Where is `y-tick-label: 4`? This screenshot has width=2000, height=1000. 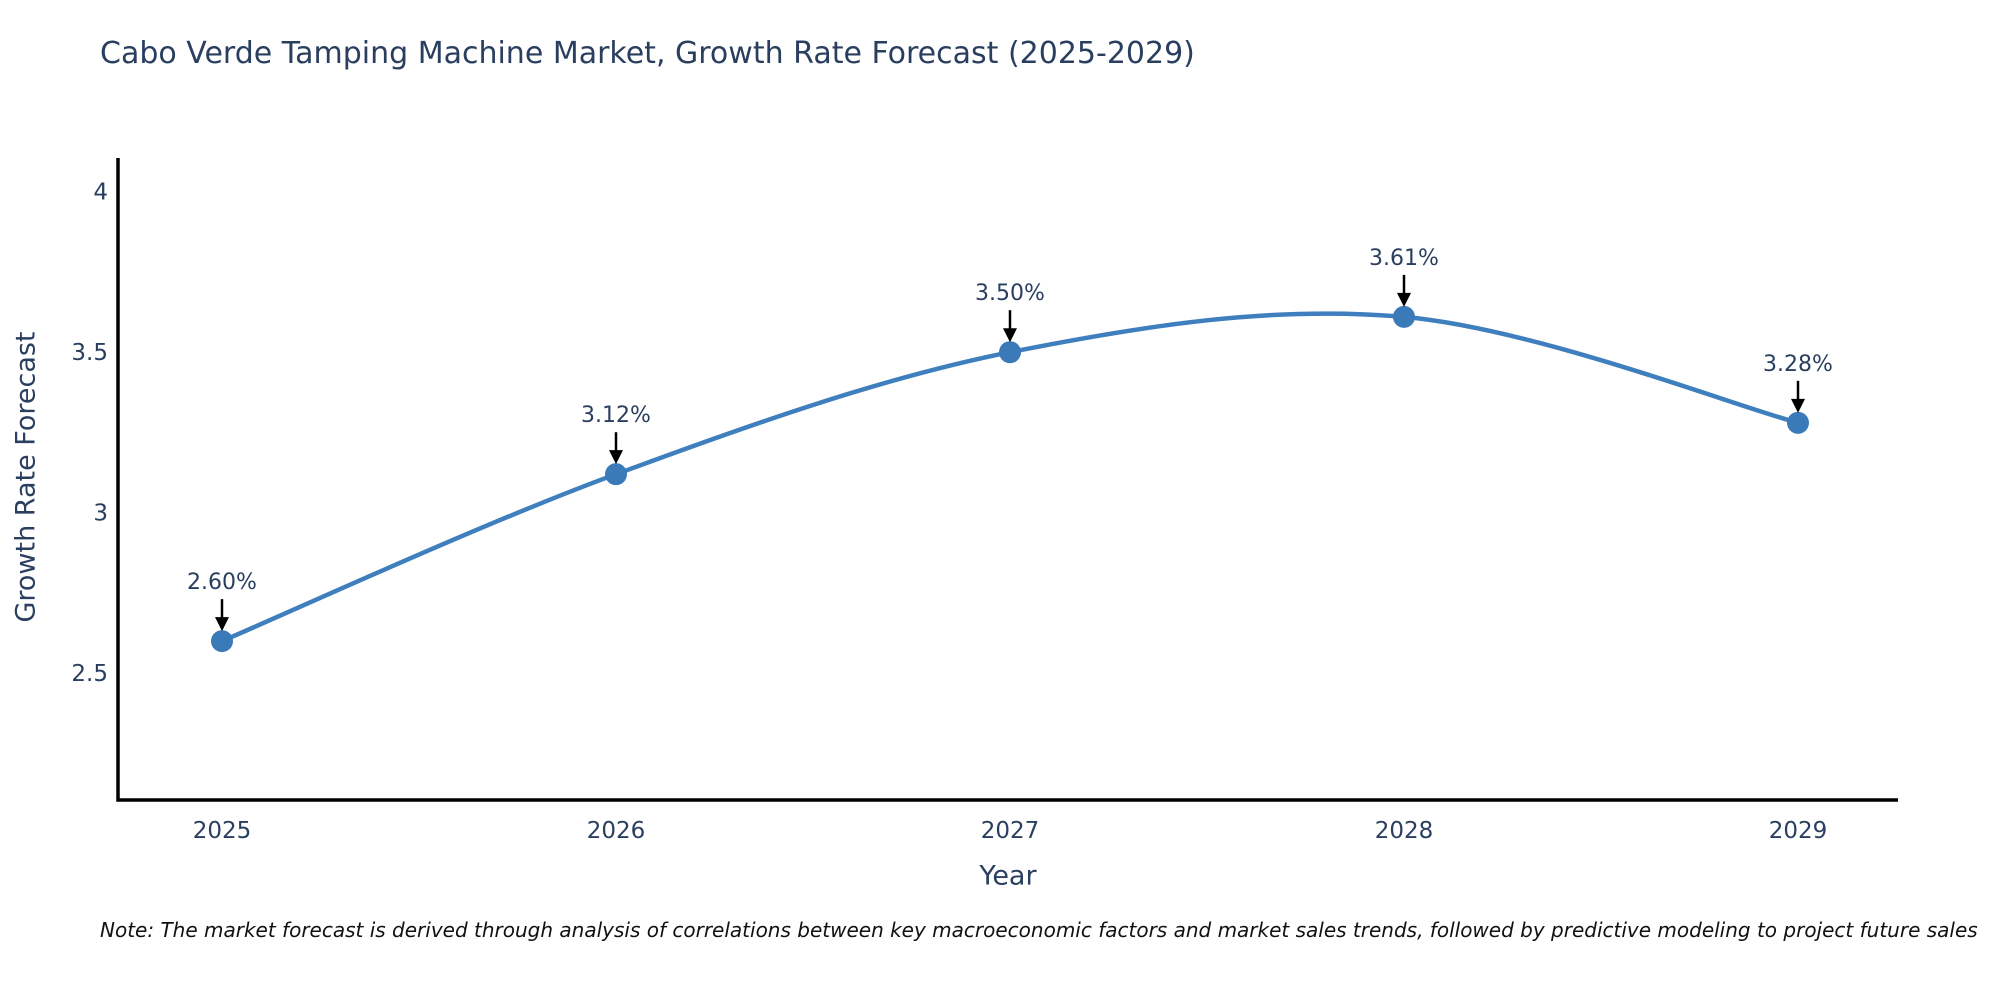
y-tick-label: 4 is located at coordinates (100, 193).